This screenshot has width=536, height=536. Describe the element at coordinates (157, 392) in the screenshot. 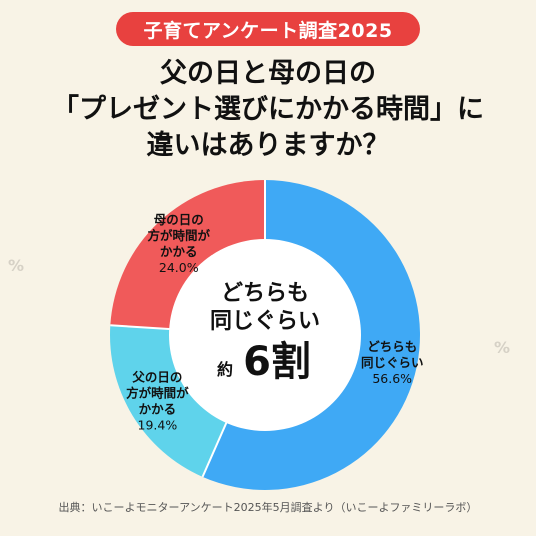

I see `slice-father-label-line: 方が時間が` at that location.